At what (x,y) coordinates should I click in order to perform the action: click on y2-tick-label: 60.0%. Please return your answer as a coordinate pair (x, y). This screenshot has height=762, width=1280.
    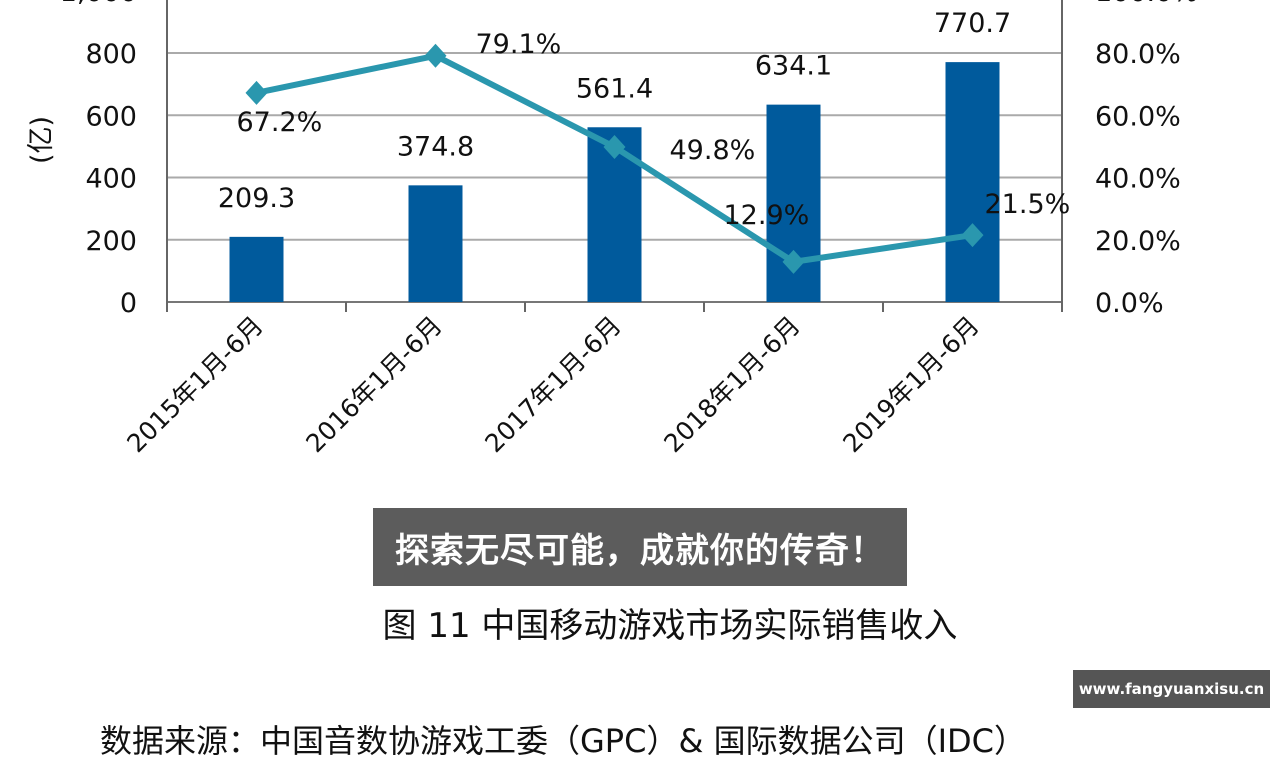
    Looking at the image, I should click on (1138, 116).